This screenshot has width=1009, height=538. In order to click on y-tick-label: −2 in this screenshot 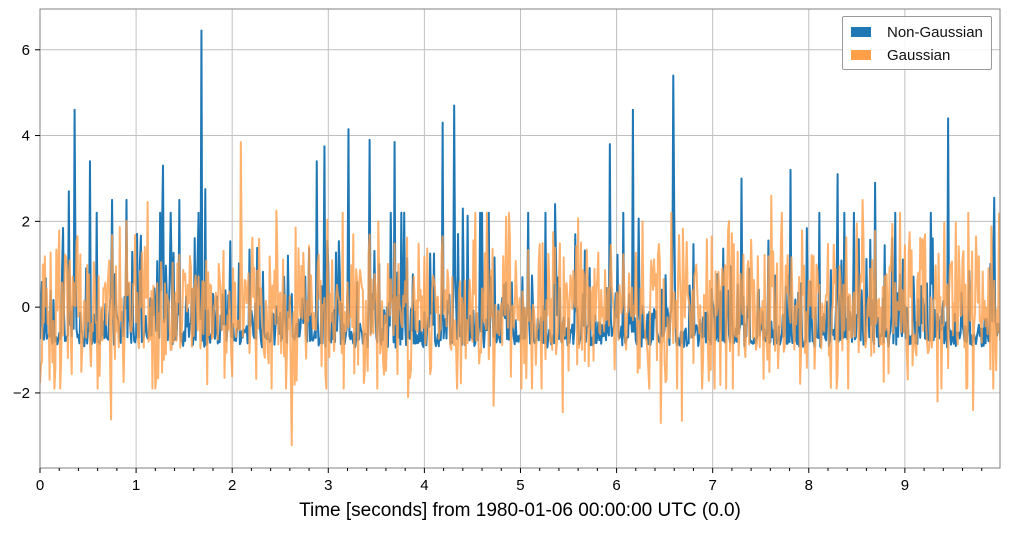, I will do `click(21, 393)`.